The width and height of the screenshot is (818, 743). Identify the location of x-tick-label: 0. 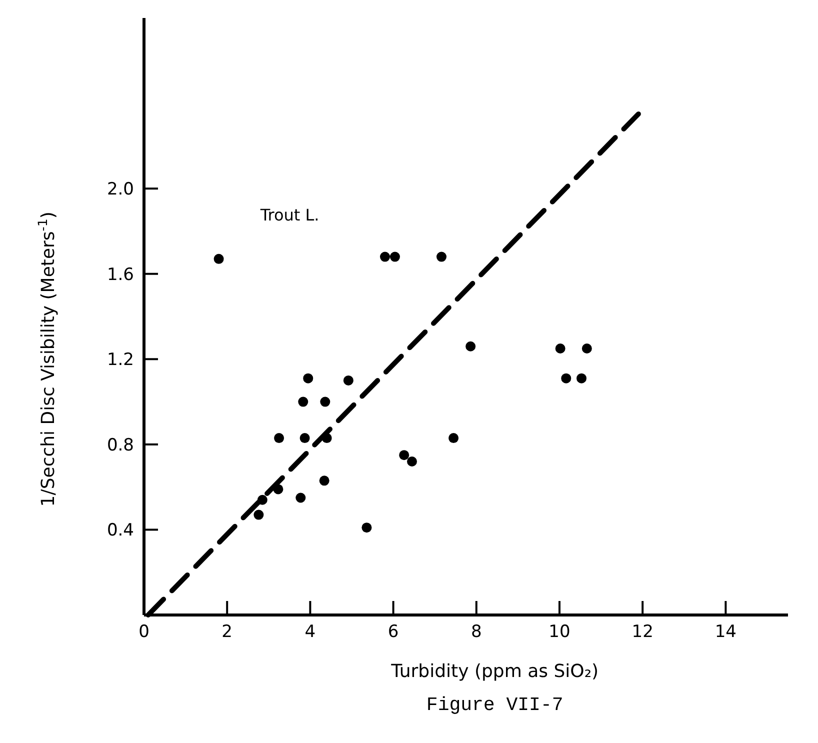
(144, 632).